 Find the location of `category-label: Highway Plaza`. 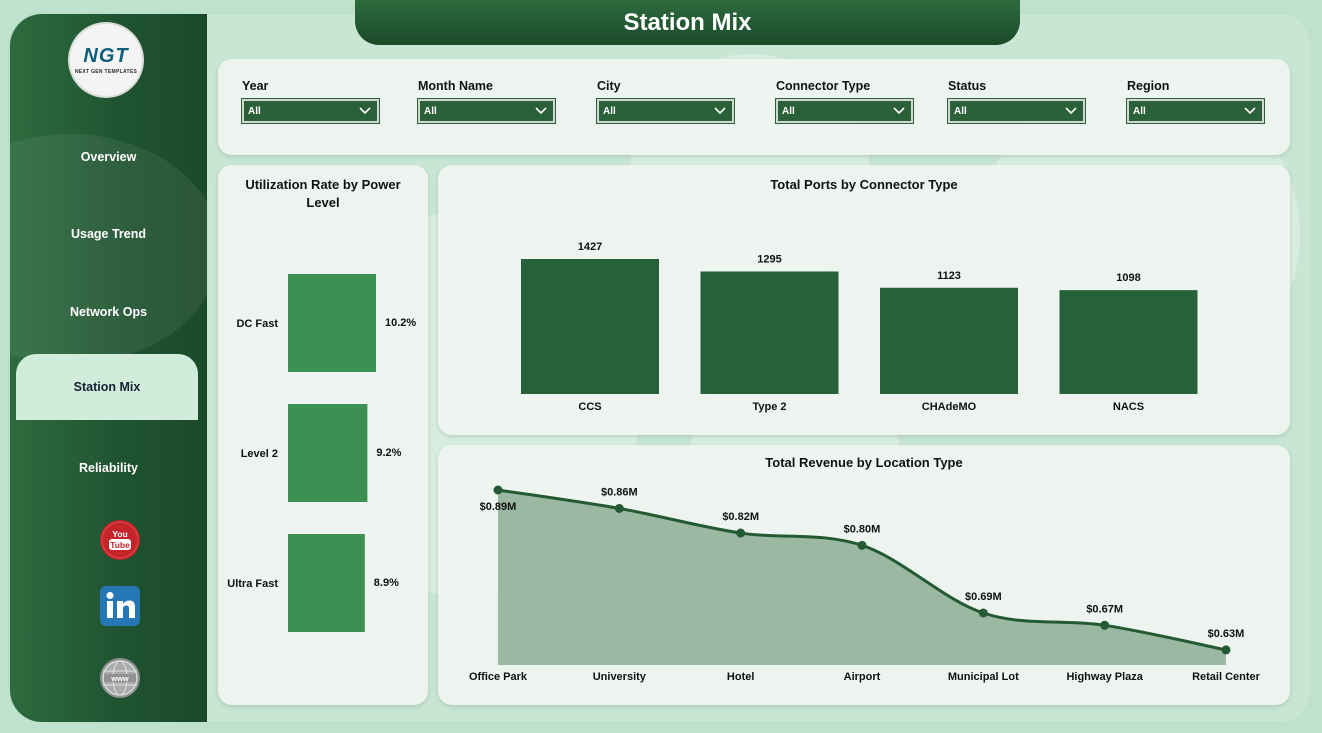

category-label: Highway Plaza is located at coordinates (1104, 677).